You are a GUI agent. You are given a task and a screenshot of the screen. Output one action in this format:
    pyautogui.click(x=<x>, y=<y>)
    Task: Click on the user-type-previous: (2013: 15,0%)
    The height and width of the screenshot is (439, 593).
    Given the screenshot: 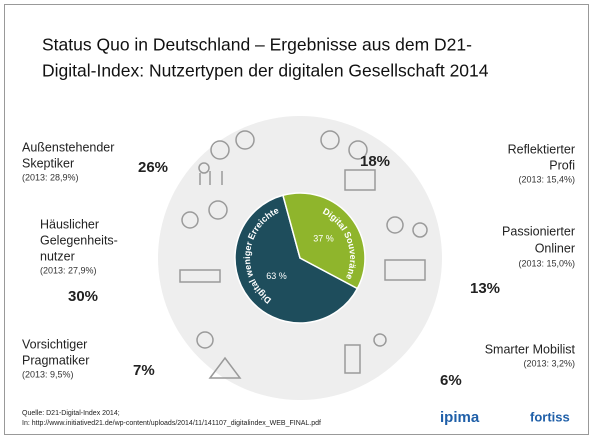 What is the action you would take?
    pyautogui.click(x=546, y=263)
    